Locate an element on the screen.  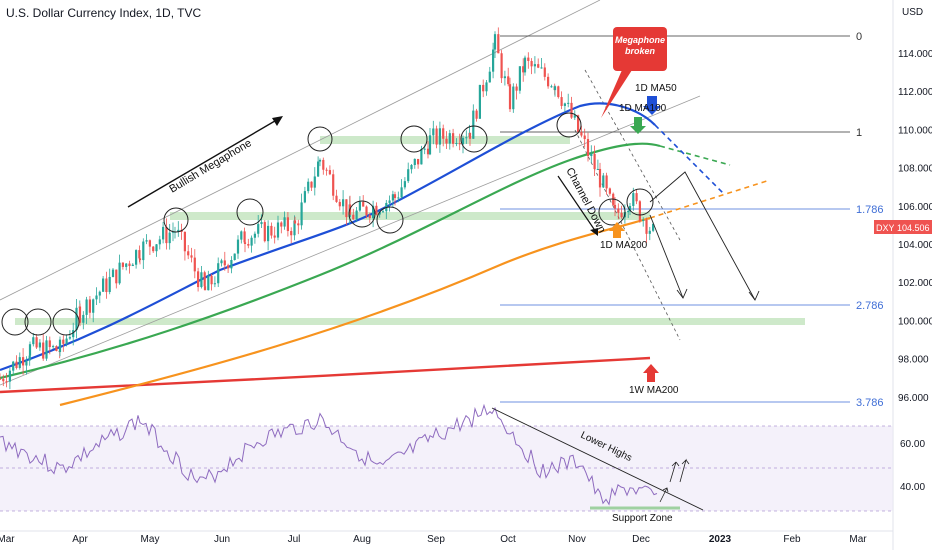
fib-2786-label: 2.786 is located at coordinates (870, 306).